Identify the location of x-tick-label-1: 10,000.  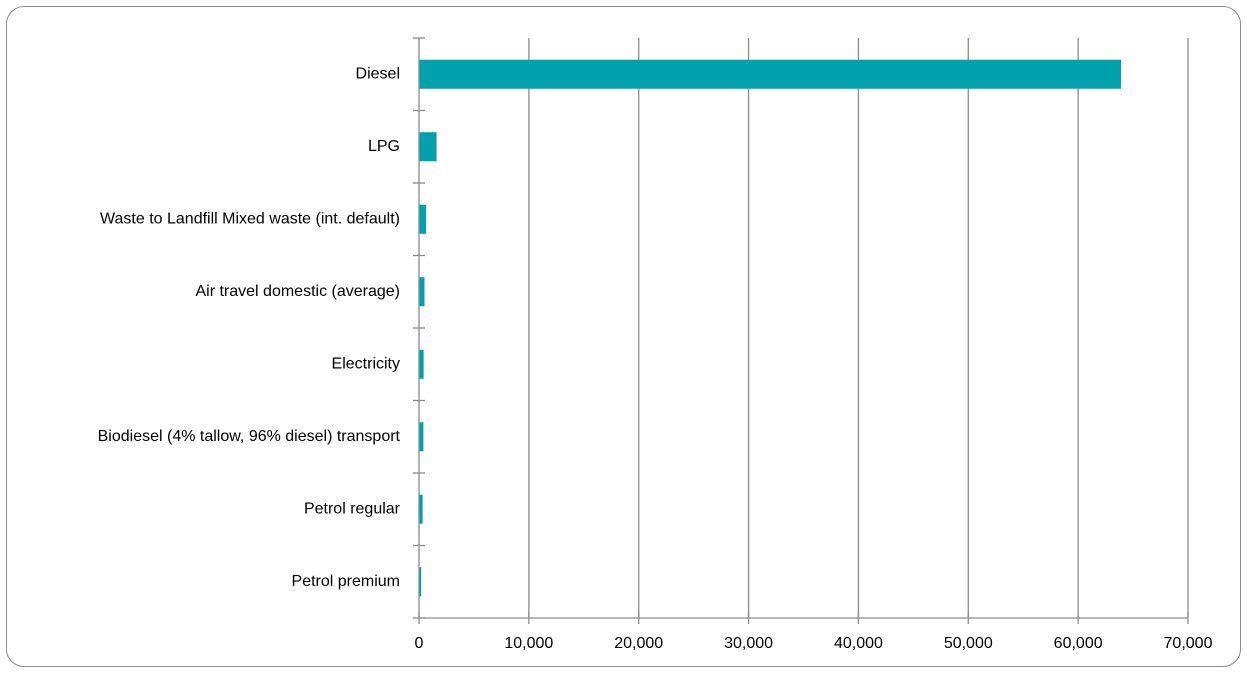
(528, 643).